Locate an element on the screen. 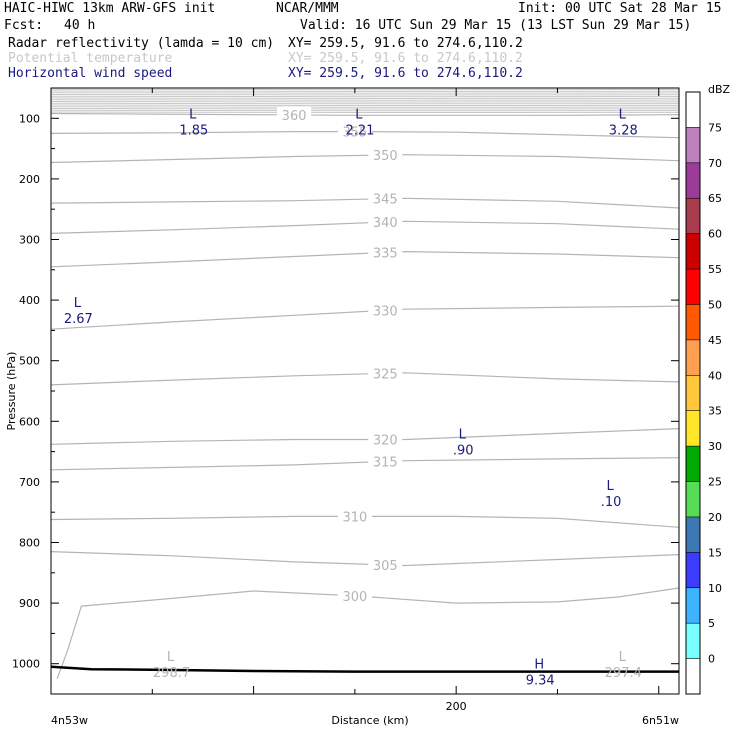 The width and height of the screenshot is (740, 740). ground-pressure-line is located at coordinates (365, 669).